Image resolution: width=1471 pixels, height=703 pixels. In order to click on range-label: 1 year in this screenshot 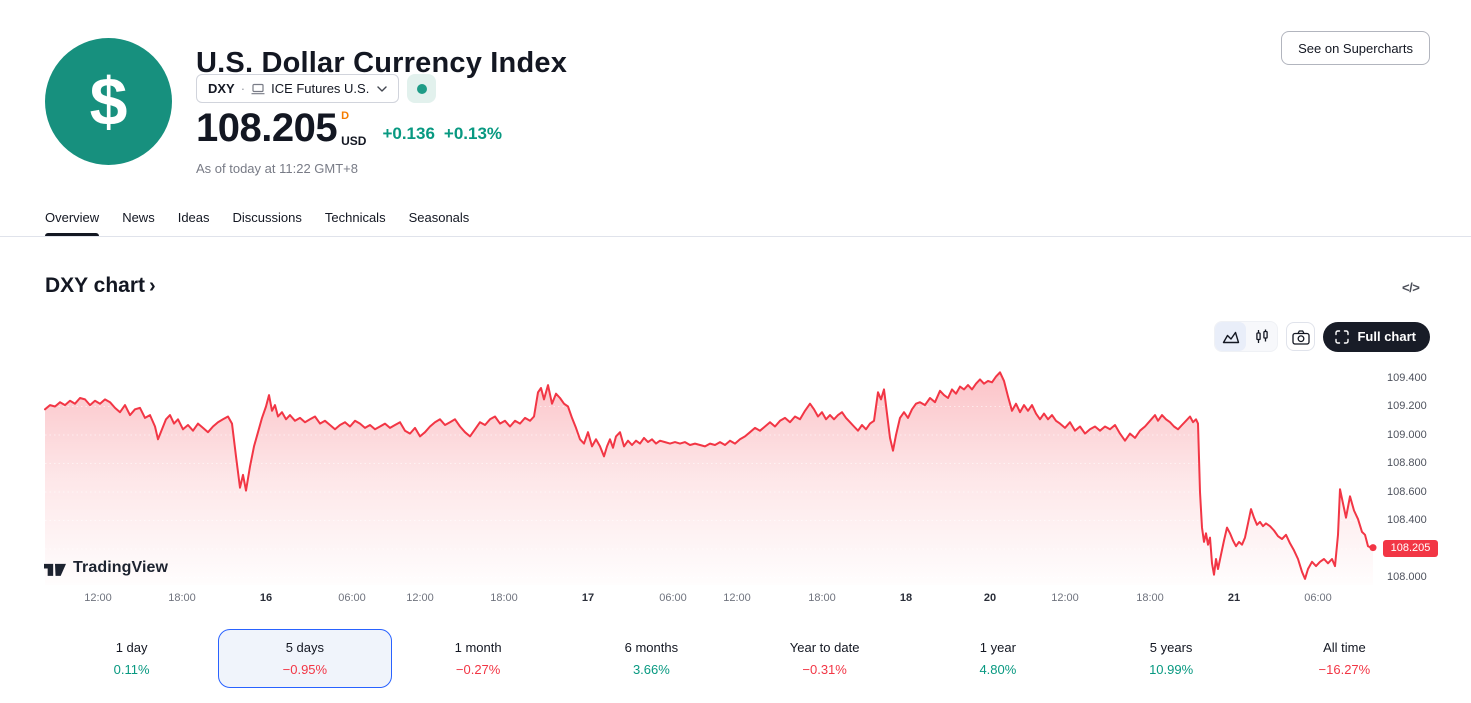, I will do `click(997, 647)`.